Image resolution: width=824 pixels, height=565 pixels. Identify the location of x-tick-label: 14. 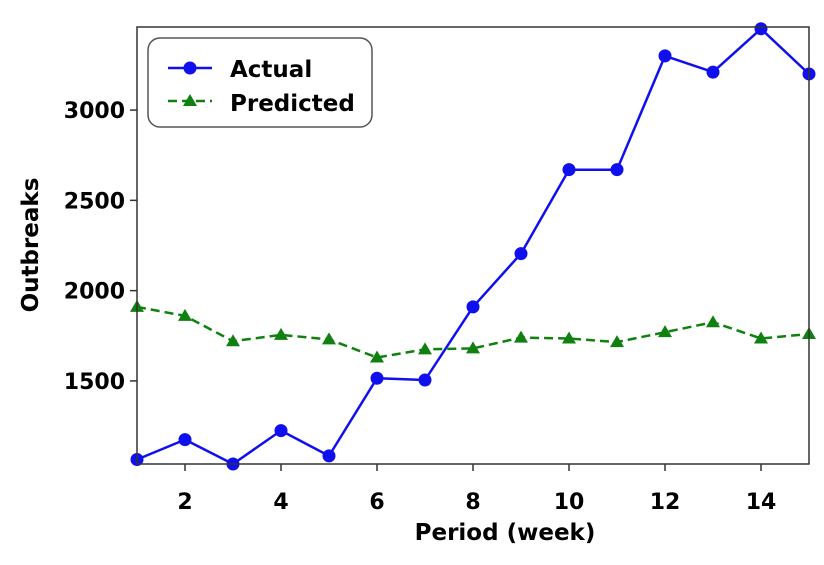
(761, 502).